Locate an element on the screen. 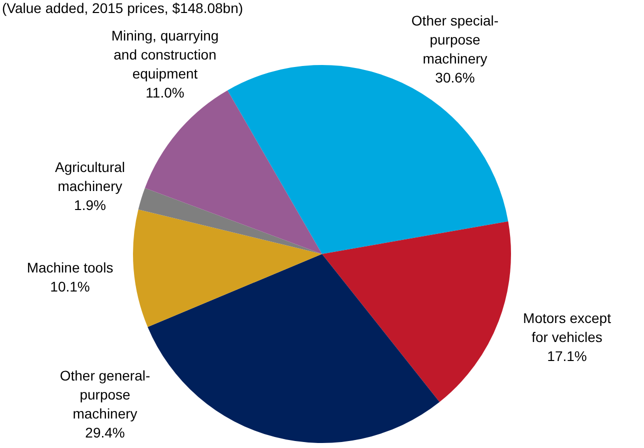  slice-label: Other general-purpose machinery is located at coordinates (105, 394).